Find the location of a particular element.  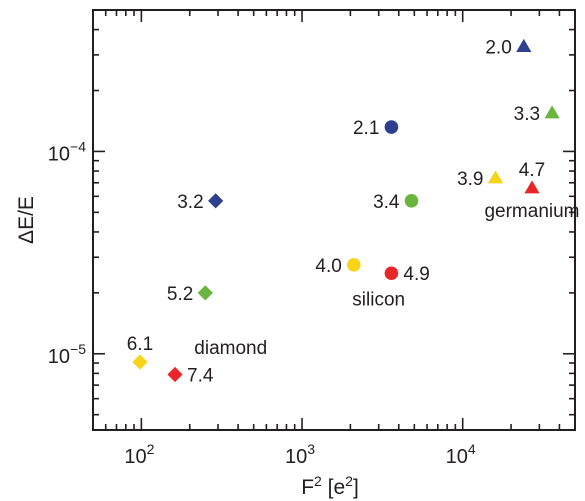

marker-germanium-blue is located at coordinates (524, 45).